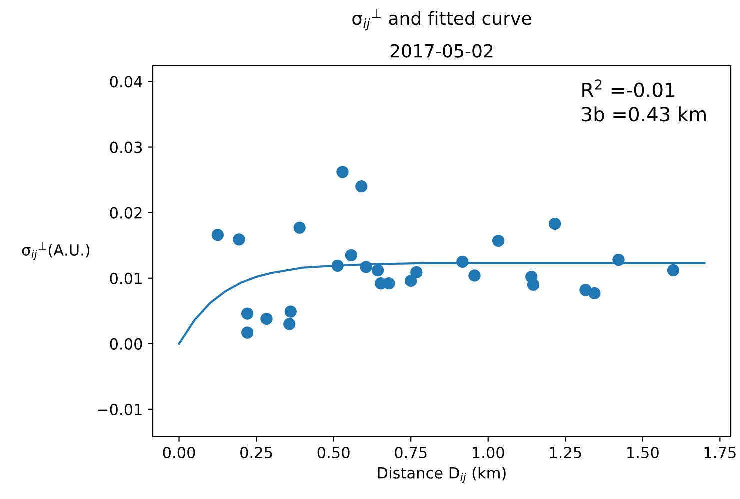  I want to click on chart-subtitle: 2017-05-02, so click(441, 51).